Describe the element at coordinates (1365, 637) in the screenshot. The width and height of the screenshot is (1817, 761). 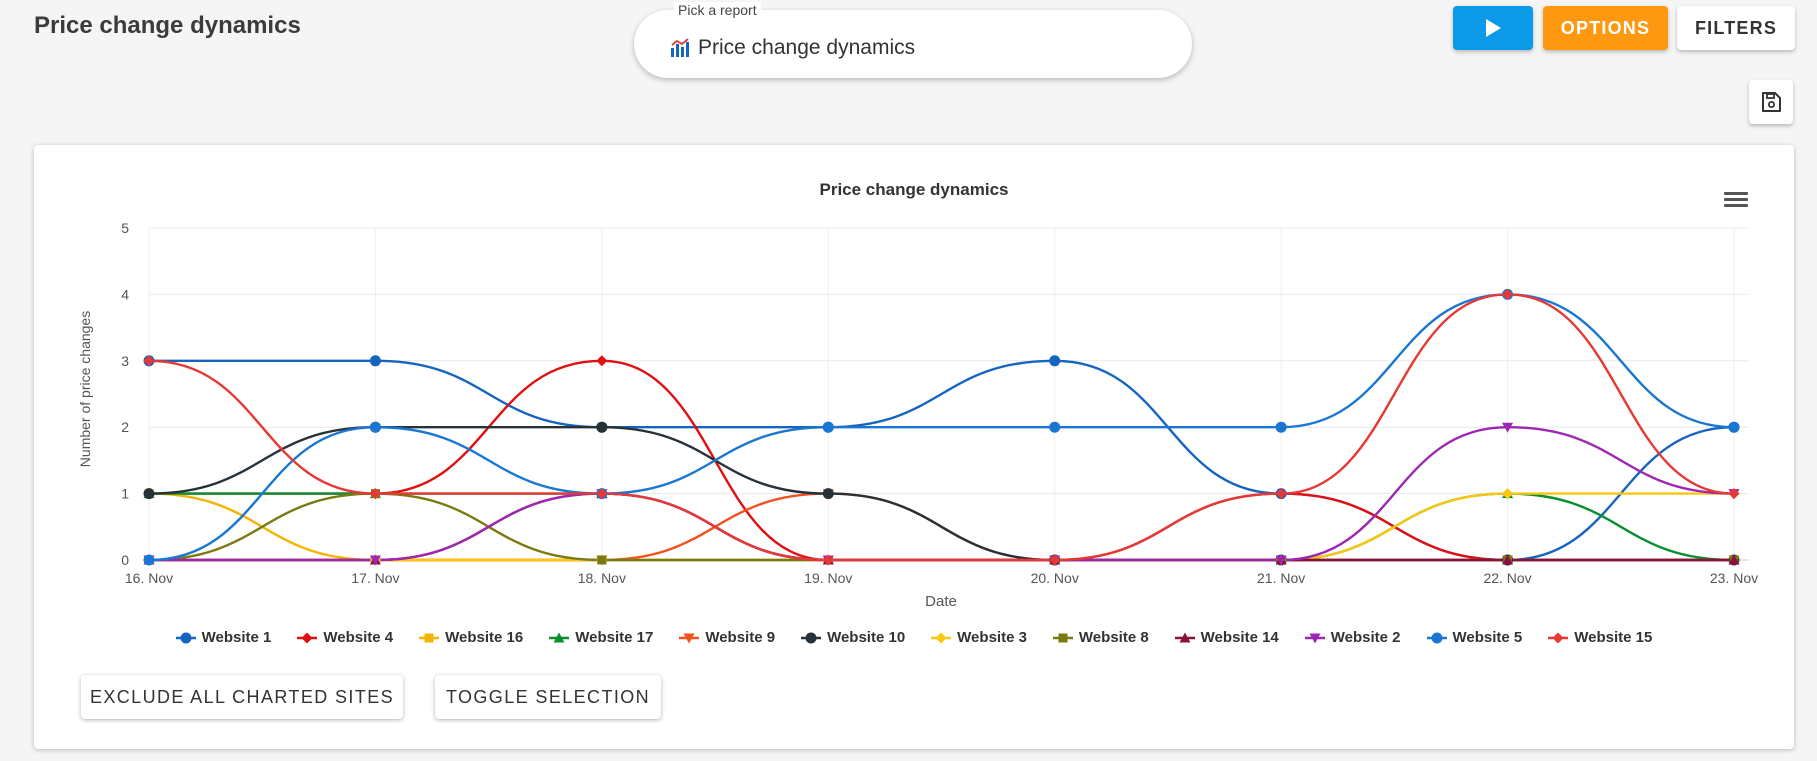
I see `legend-label: Website 2` at that location.